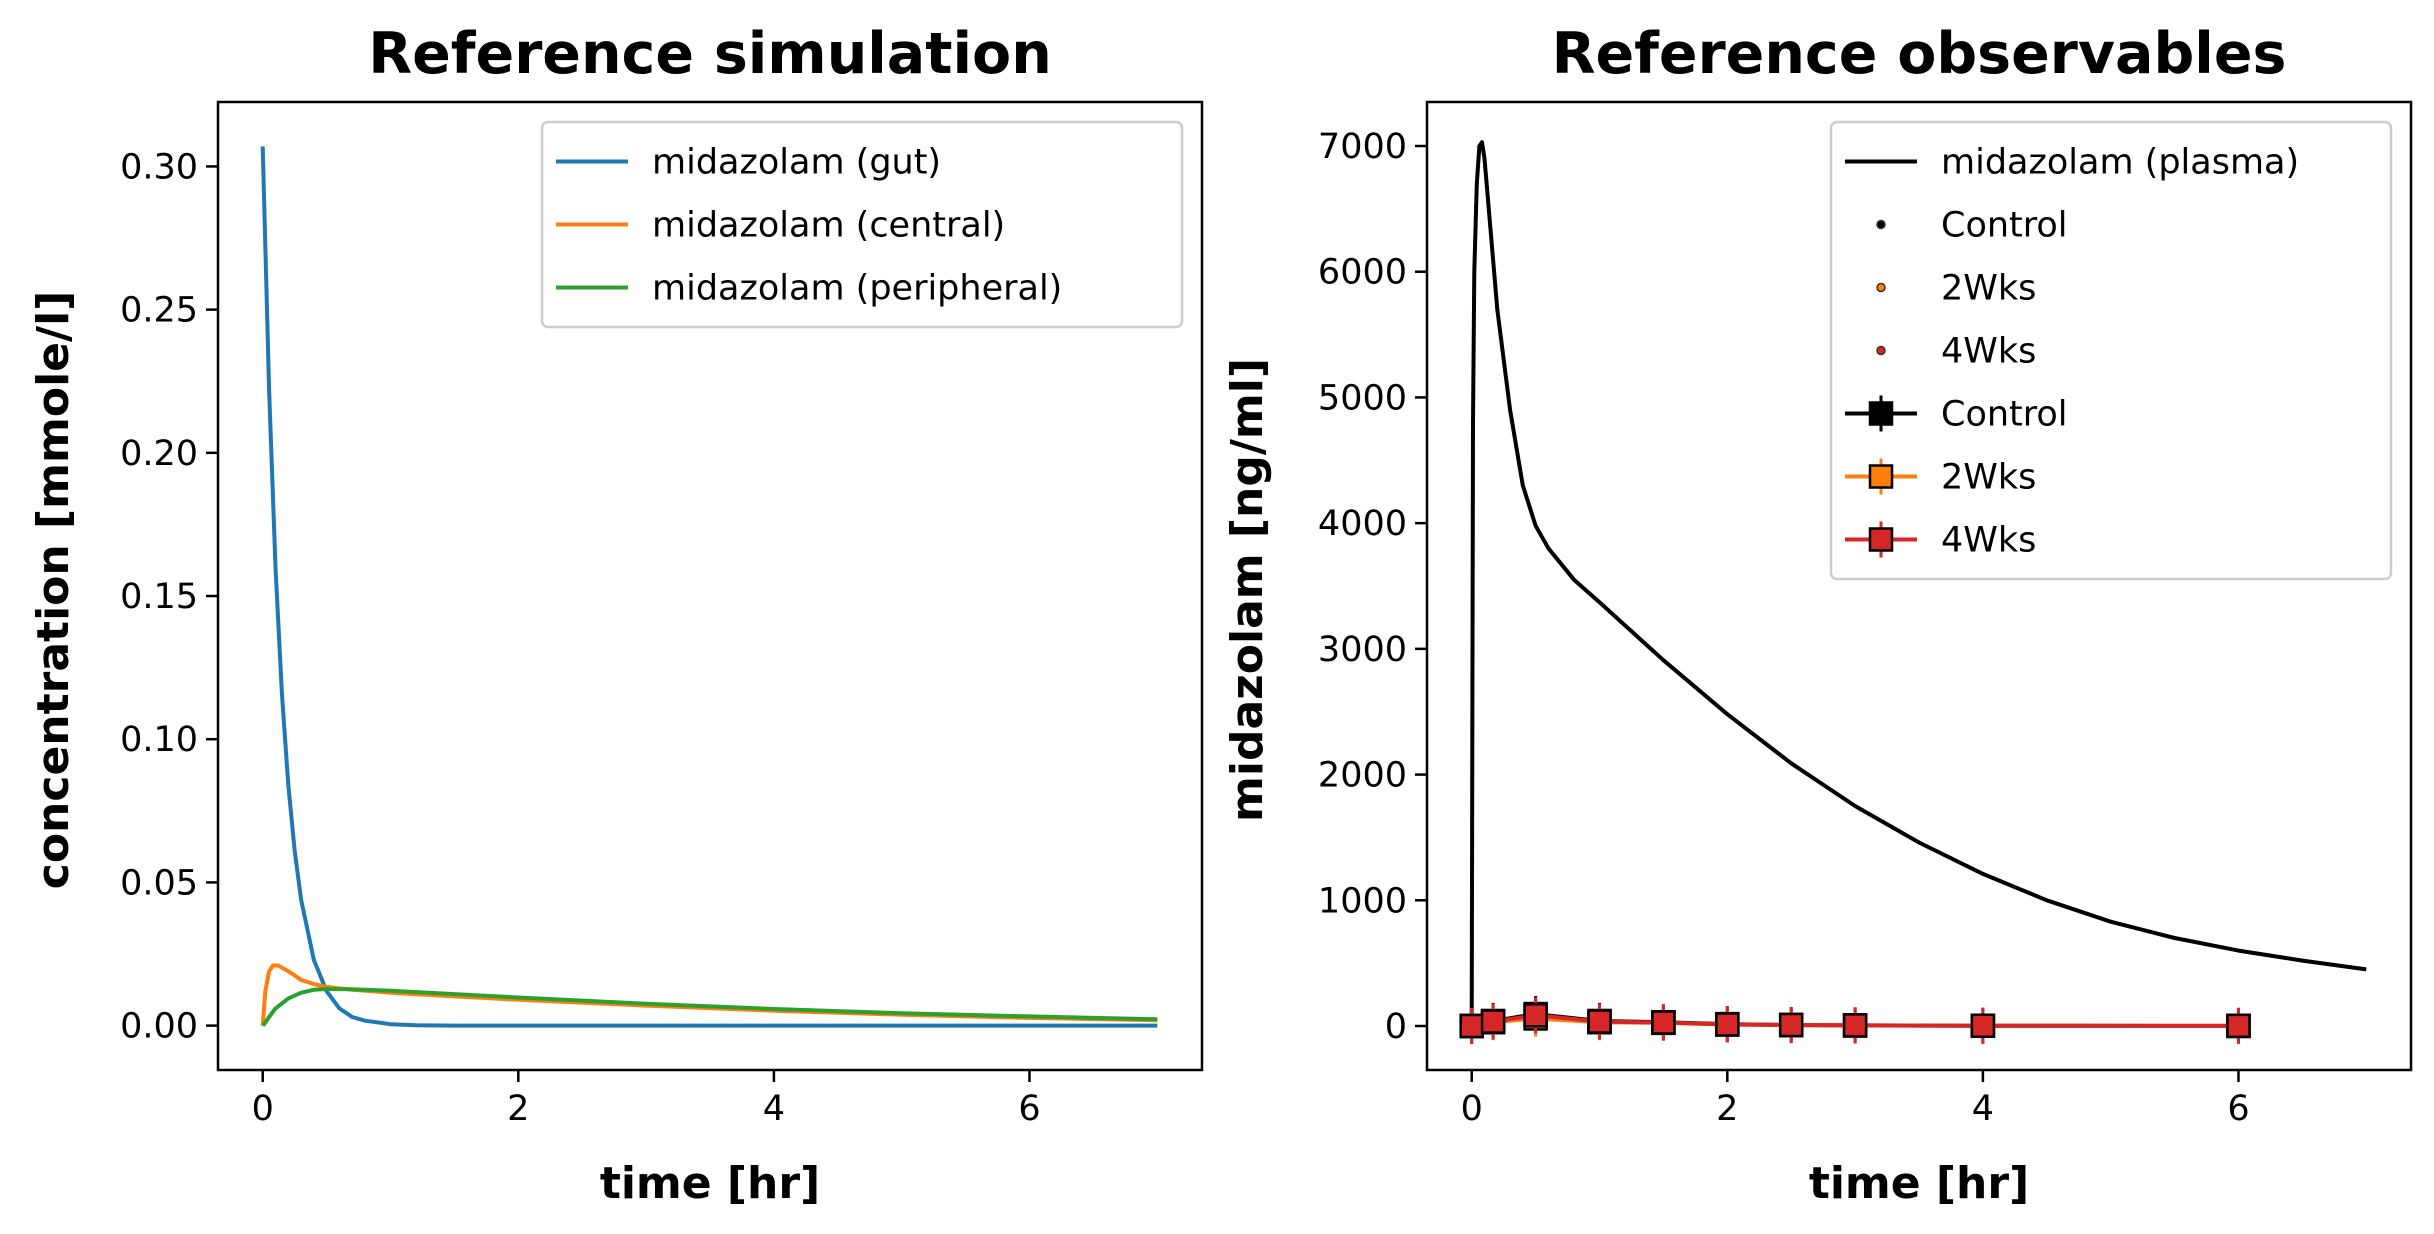  I want to click on y-tick-label: 2000, so click(1362, 776).